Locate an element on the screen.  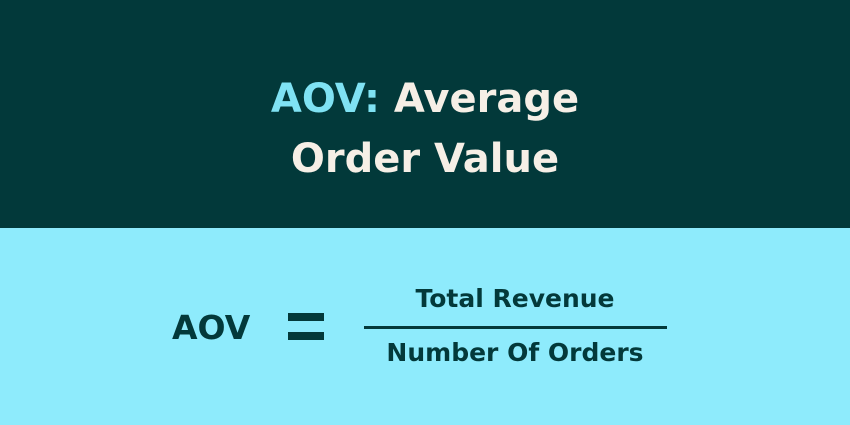
title-accent: AOV: is located at coordinates (325, 99).